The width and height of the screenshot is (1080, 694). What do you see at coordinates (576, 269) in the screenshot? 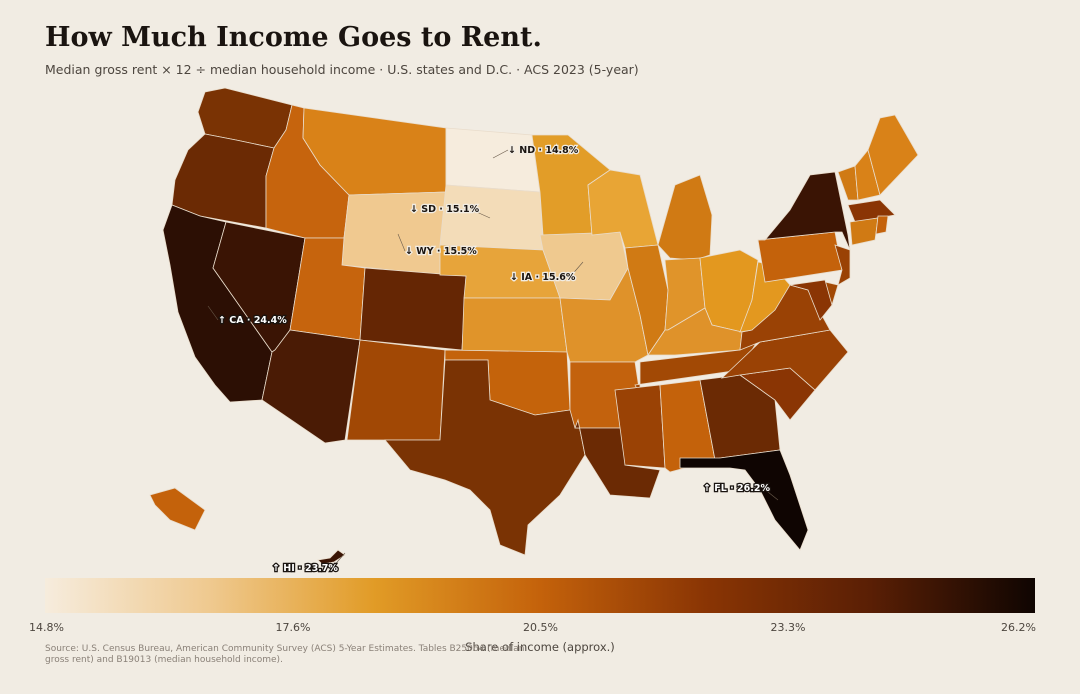
I see `callout-leader-ia` at bounding box center [576, 269].